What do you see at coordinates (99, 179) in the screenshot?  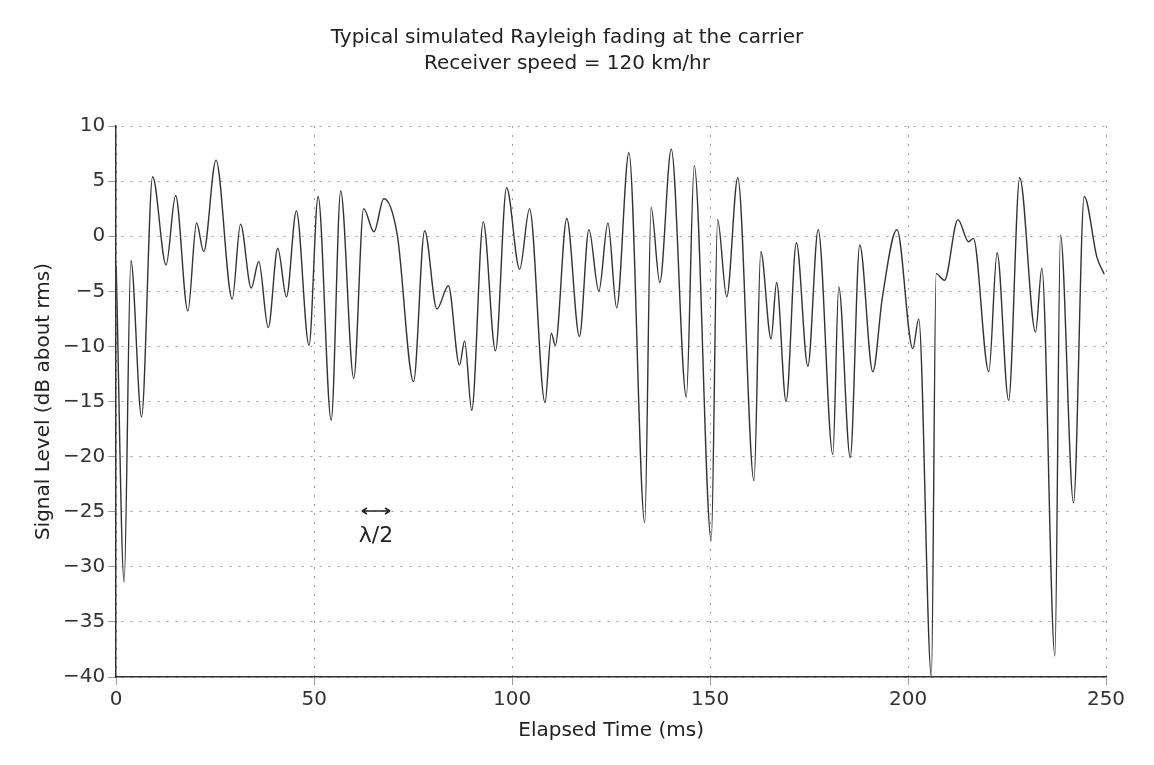 I see `y-tick-label: 5` at bounding box center [99, 179].